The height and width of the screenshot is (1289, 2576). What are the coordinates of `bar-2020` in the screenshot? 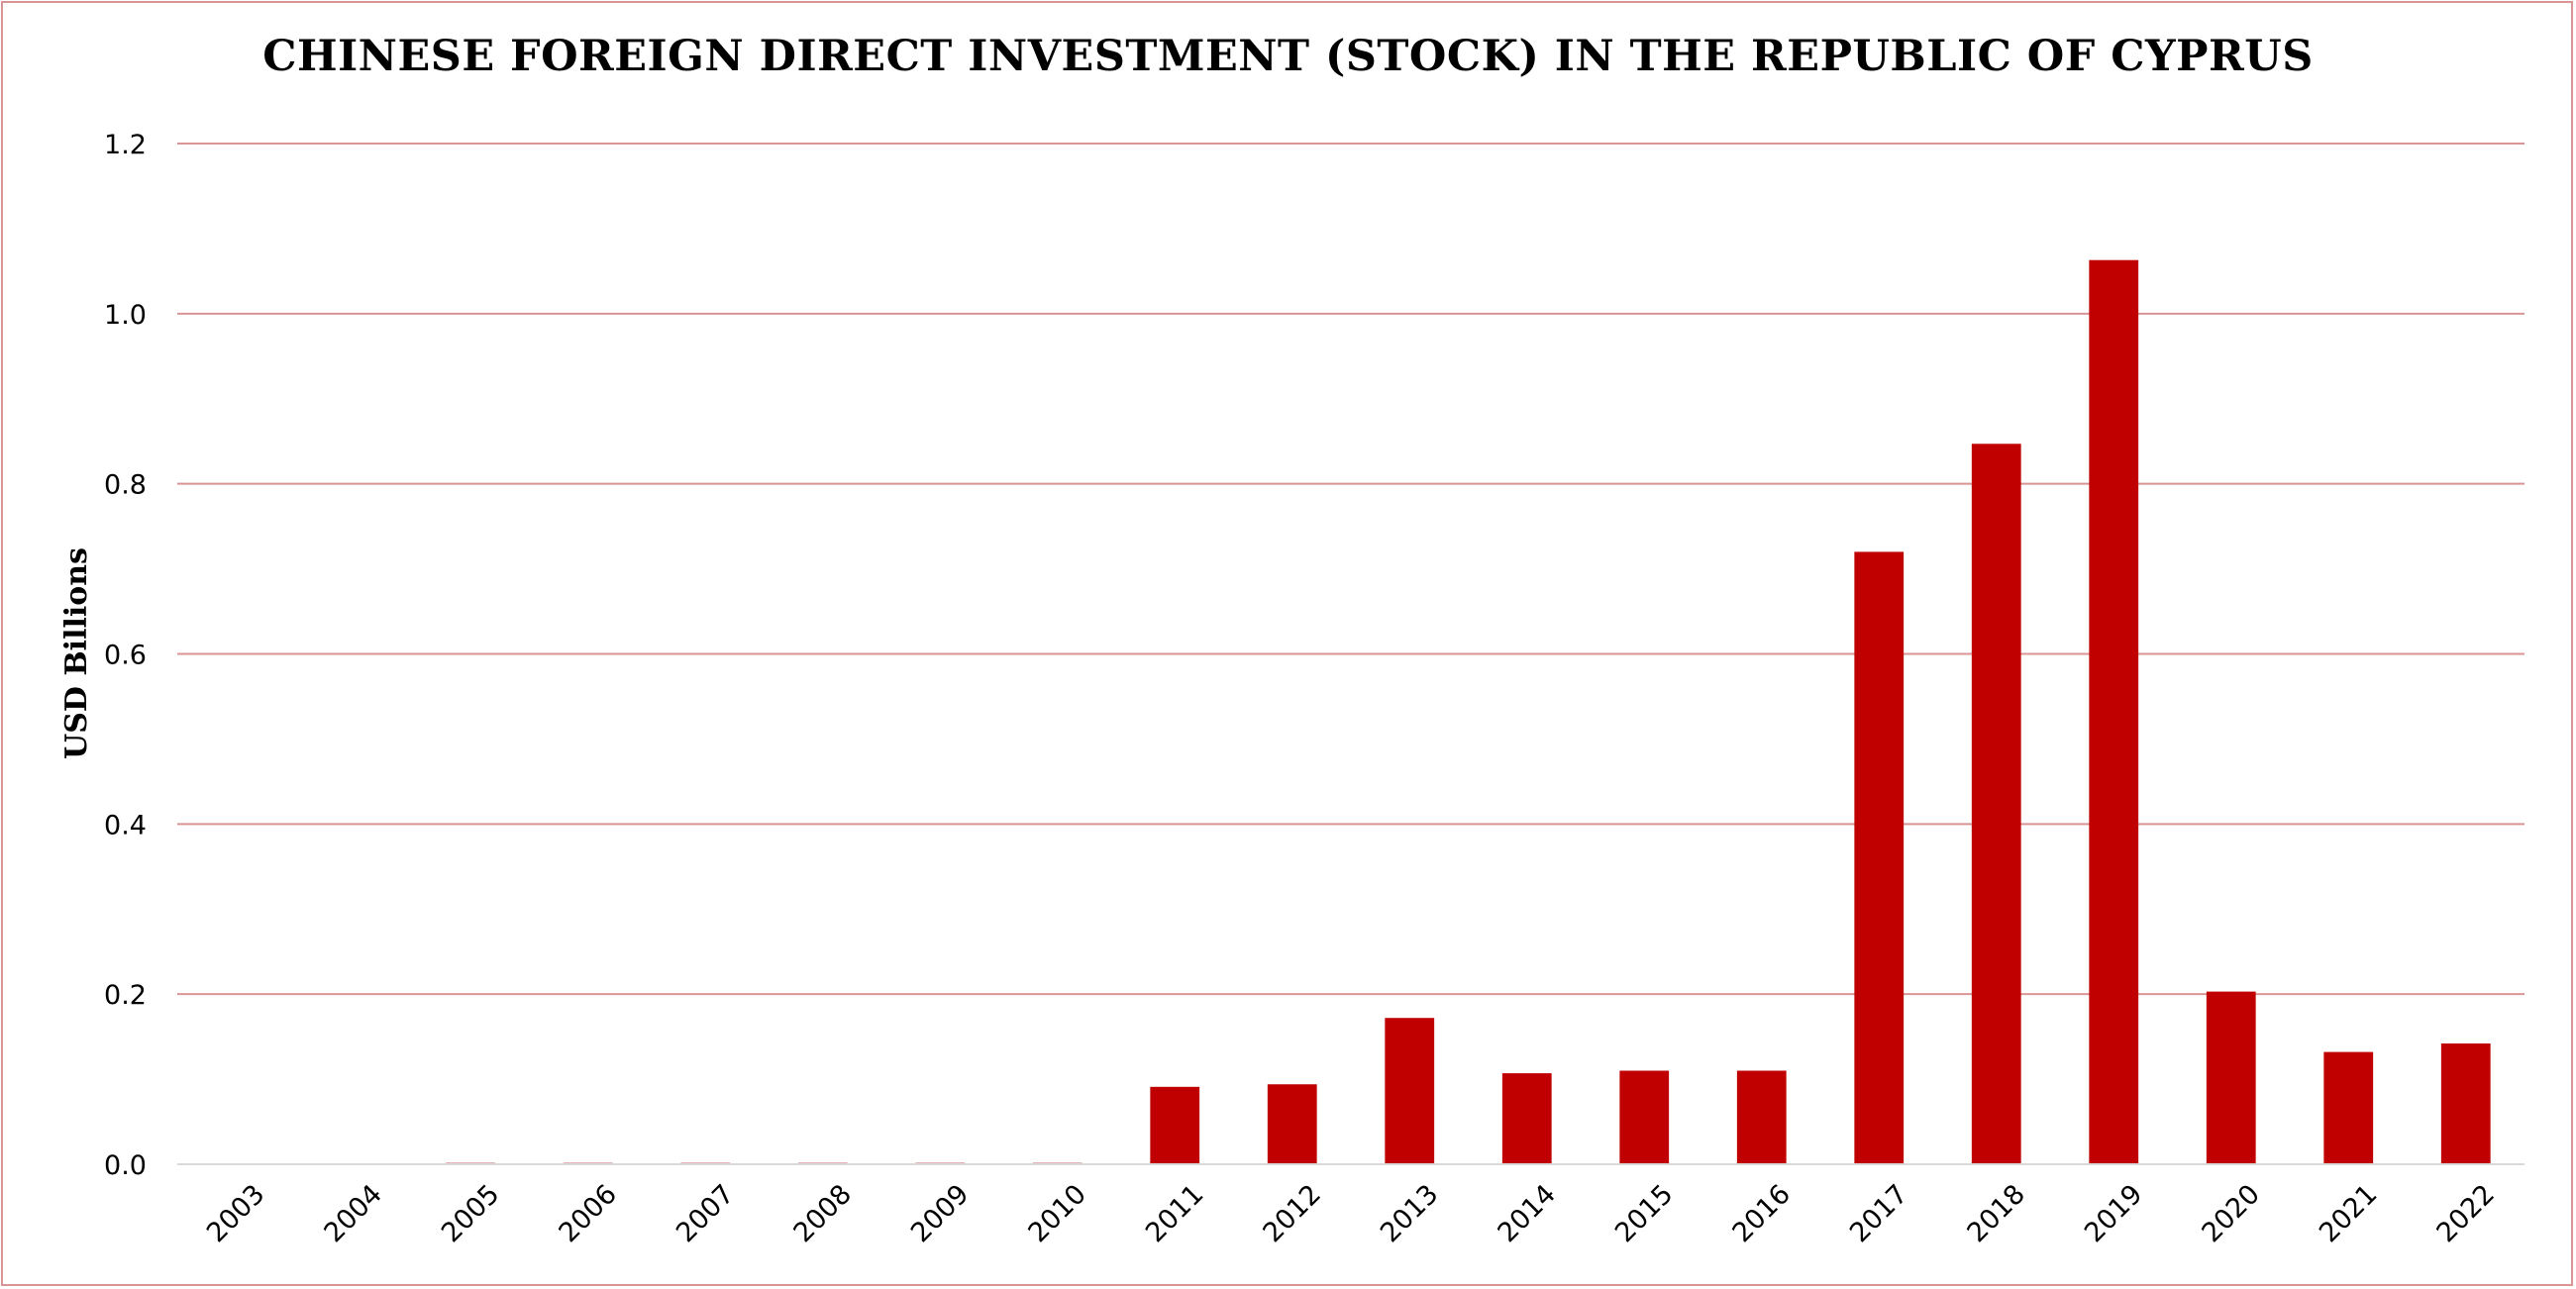 It's located at (2231, 1078).